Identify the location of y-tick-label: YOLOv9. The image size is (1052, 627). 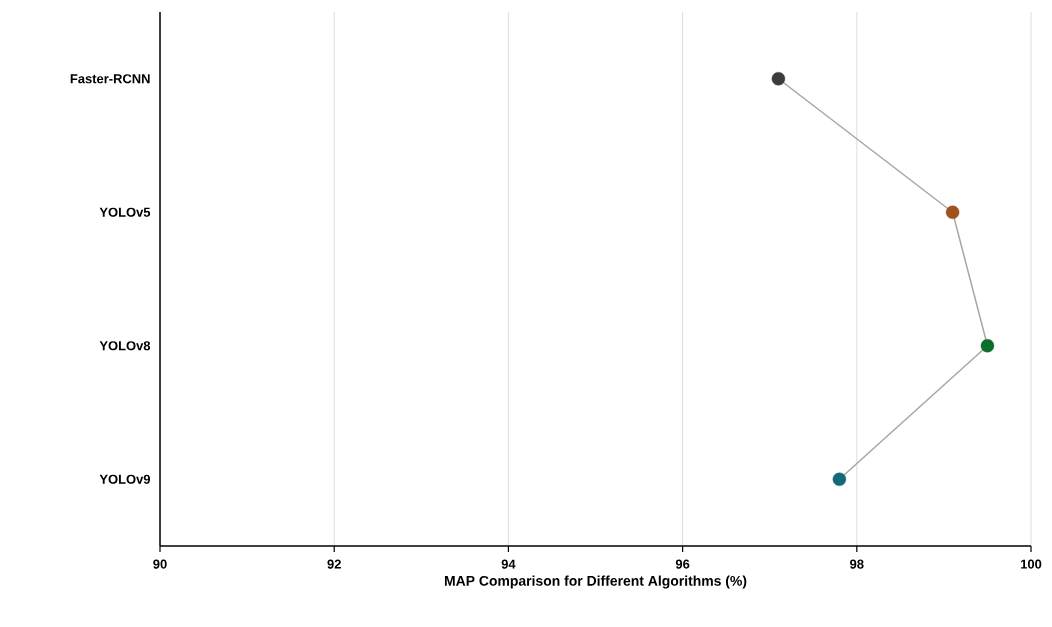
(125, 479).